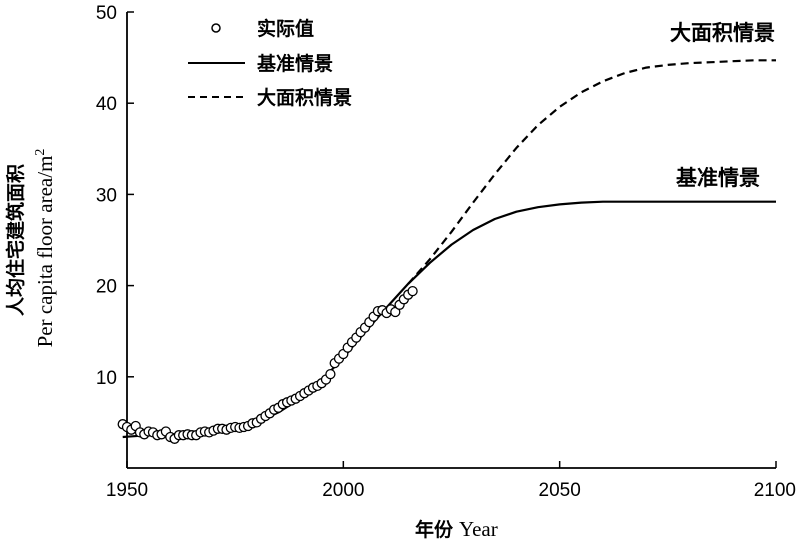 The image size is (800, 548). Describe the element at coordinates (343, 490) in the screenshot. I see `x-tick-label-2000: 2000` at that location.